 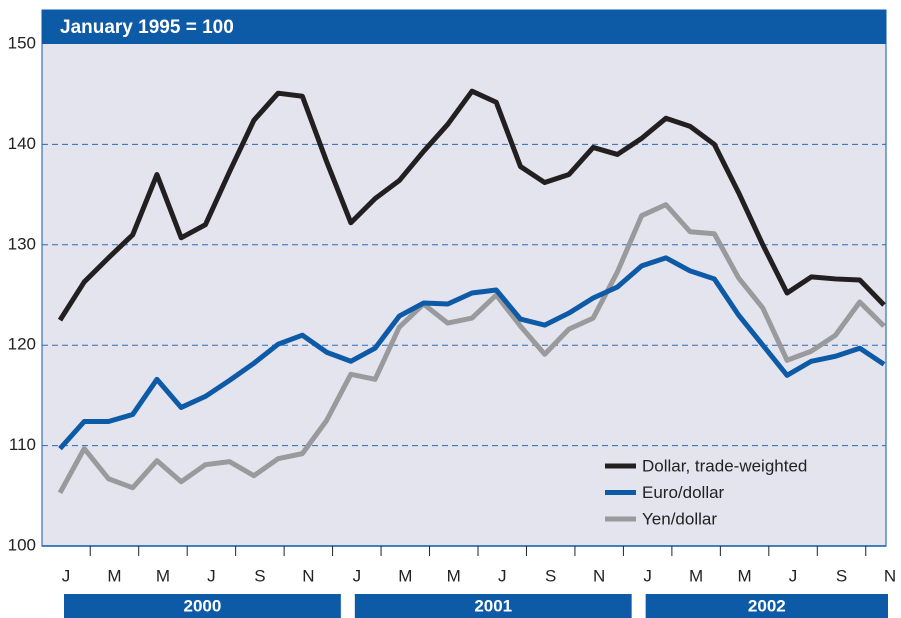 I want to click on y-tick-label: 110, so click(x=22, y=444).